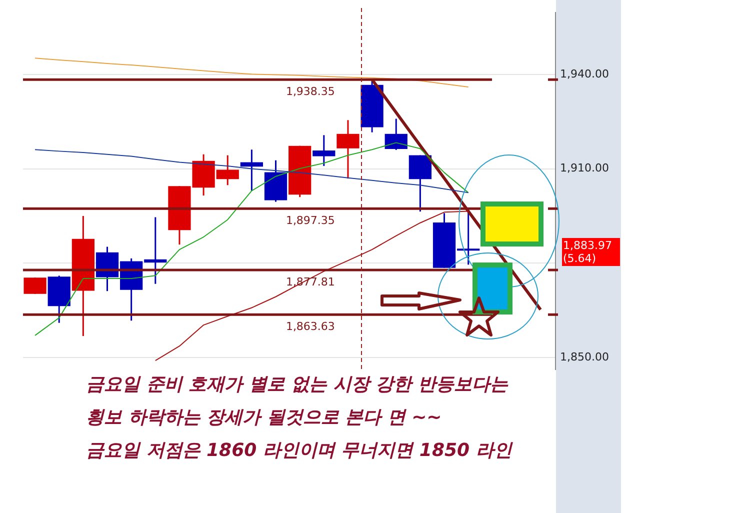  I want to click on y-tick-label: 1,910.00, so click(584, 168).